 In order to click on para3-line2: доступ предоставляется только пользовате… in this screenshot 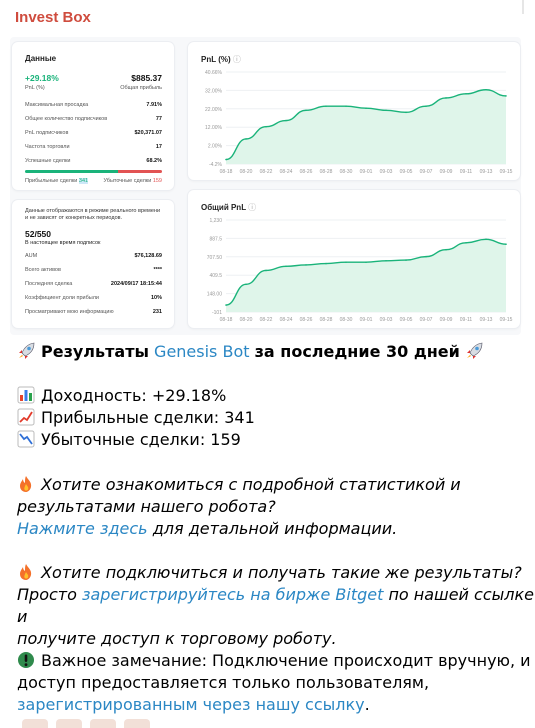, I will do `click(223, 682)`.